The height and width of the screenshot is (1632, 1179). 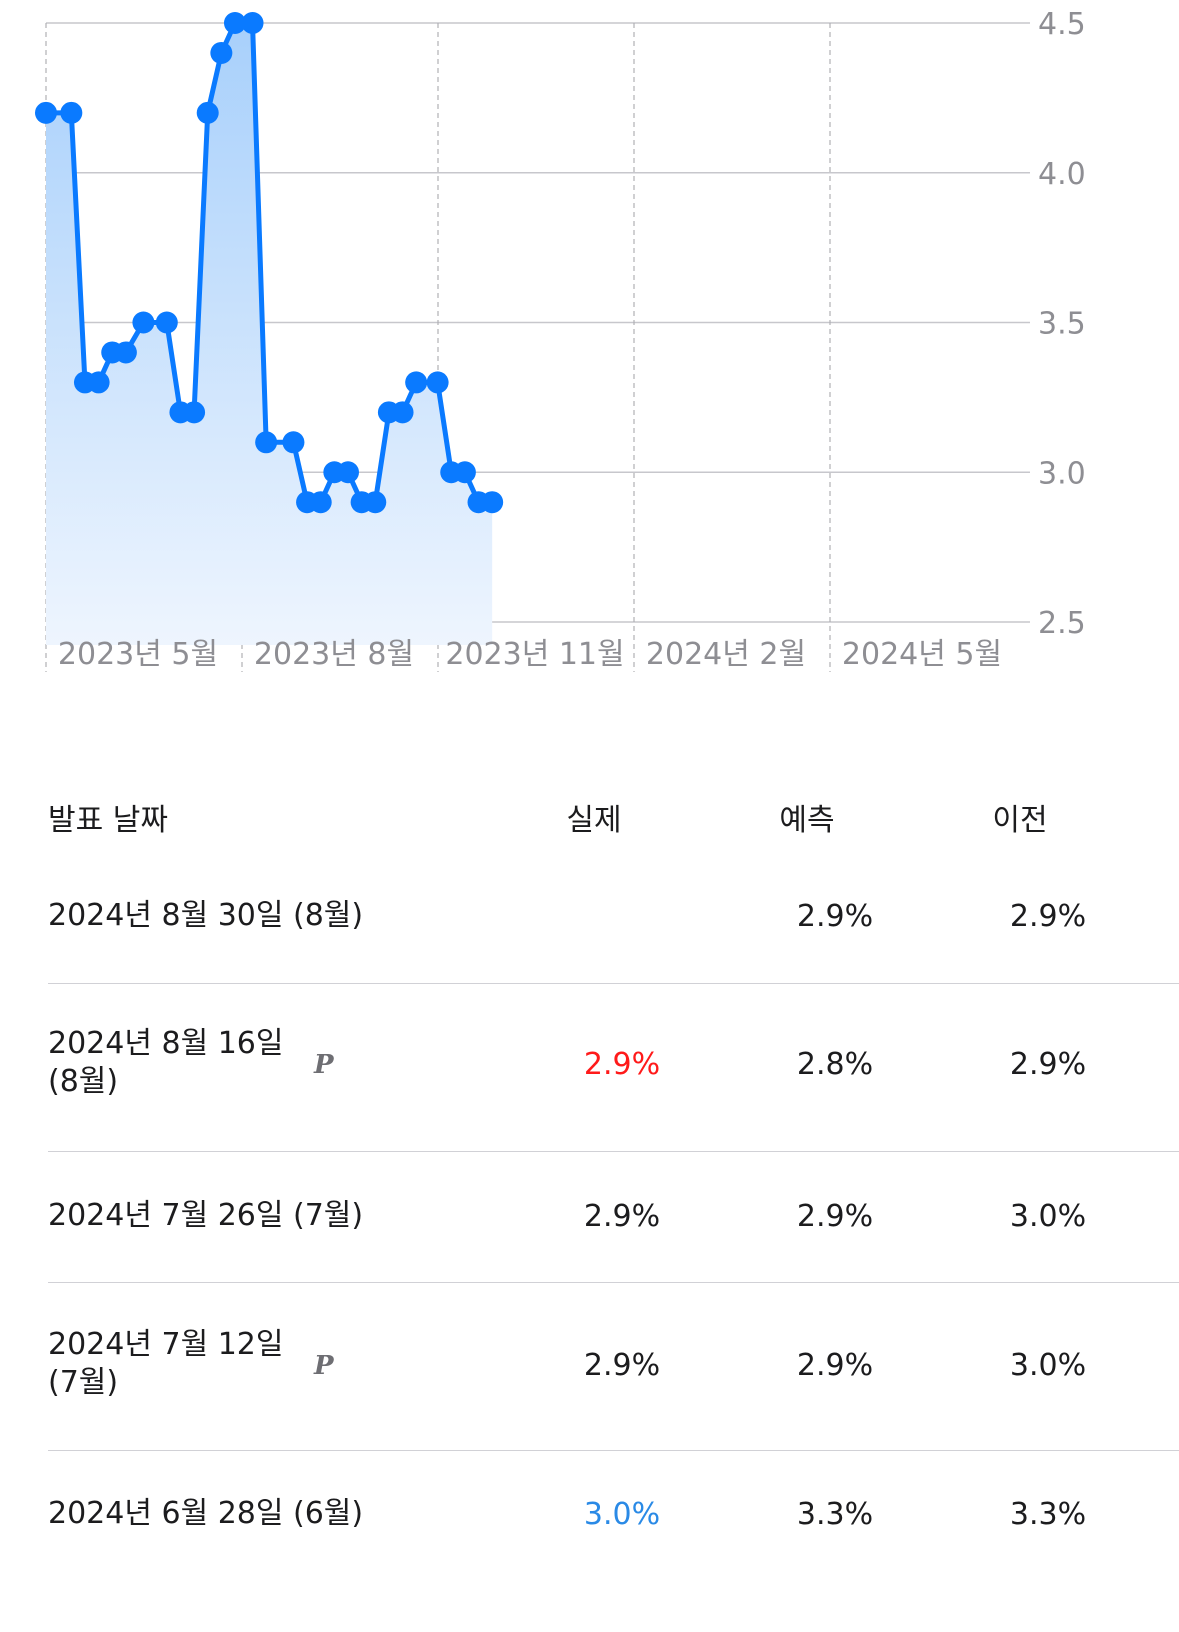 What do you see at coordinates (108, 820) in the screenshot?
I see `header-date: 발표 날짜` at bounding box center [108, 820].